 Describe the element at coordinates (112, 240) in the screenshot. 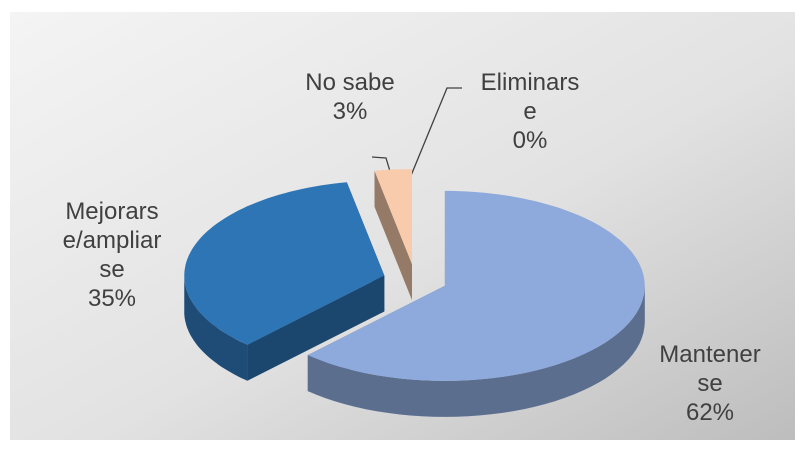

I see `category-label: Mejorarse/ampliarse` at that location.